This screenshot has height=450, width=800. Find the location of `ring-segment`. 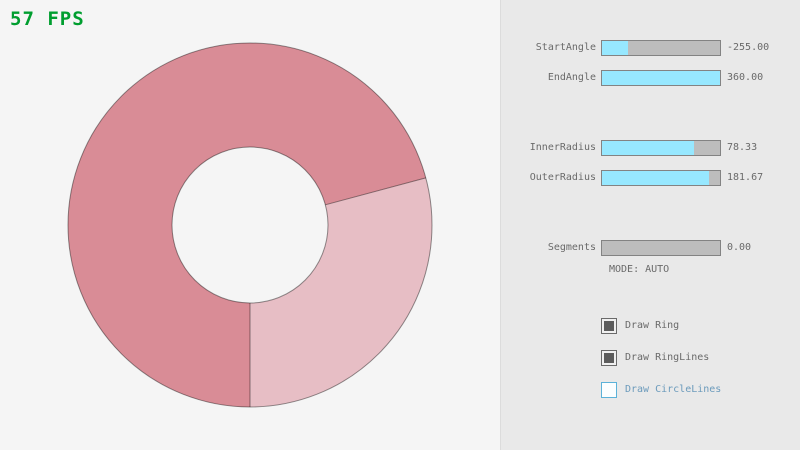

ring-segment is located at coordinates (341, 292).